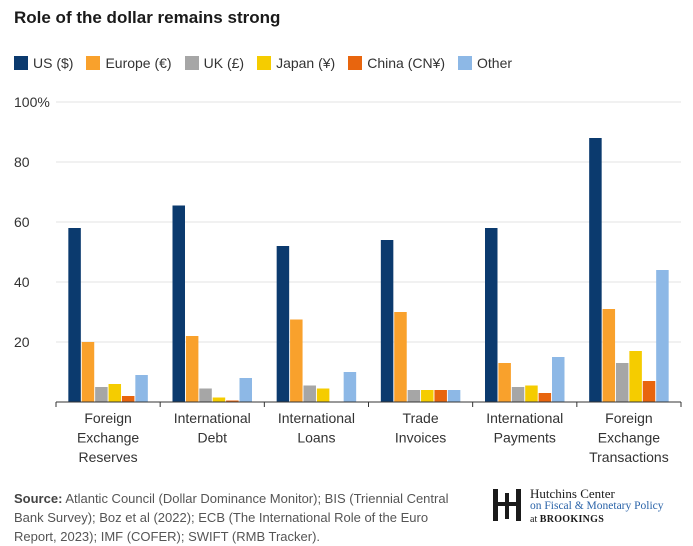  I want to click on y-tick-label: 40, so click(22, 282).